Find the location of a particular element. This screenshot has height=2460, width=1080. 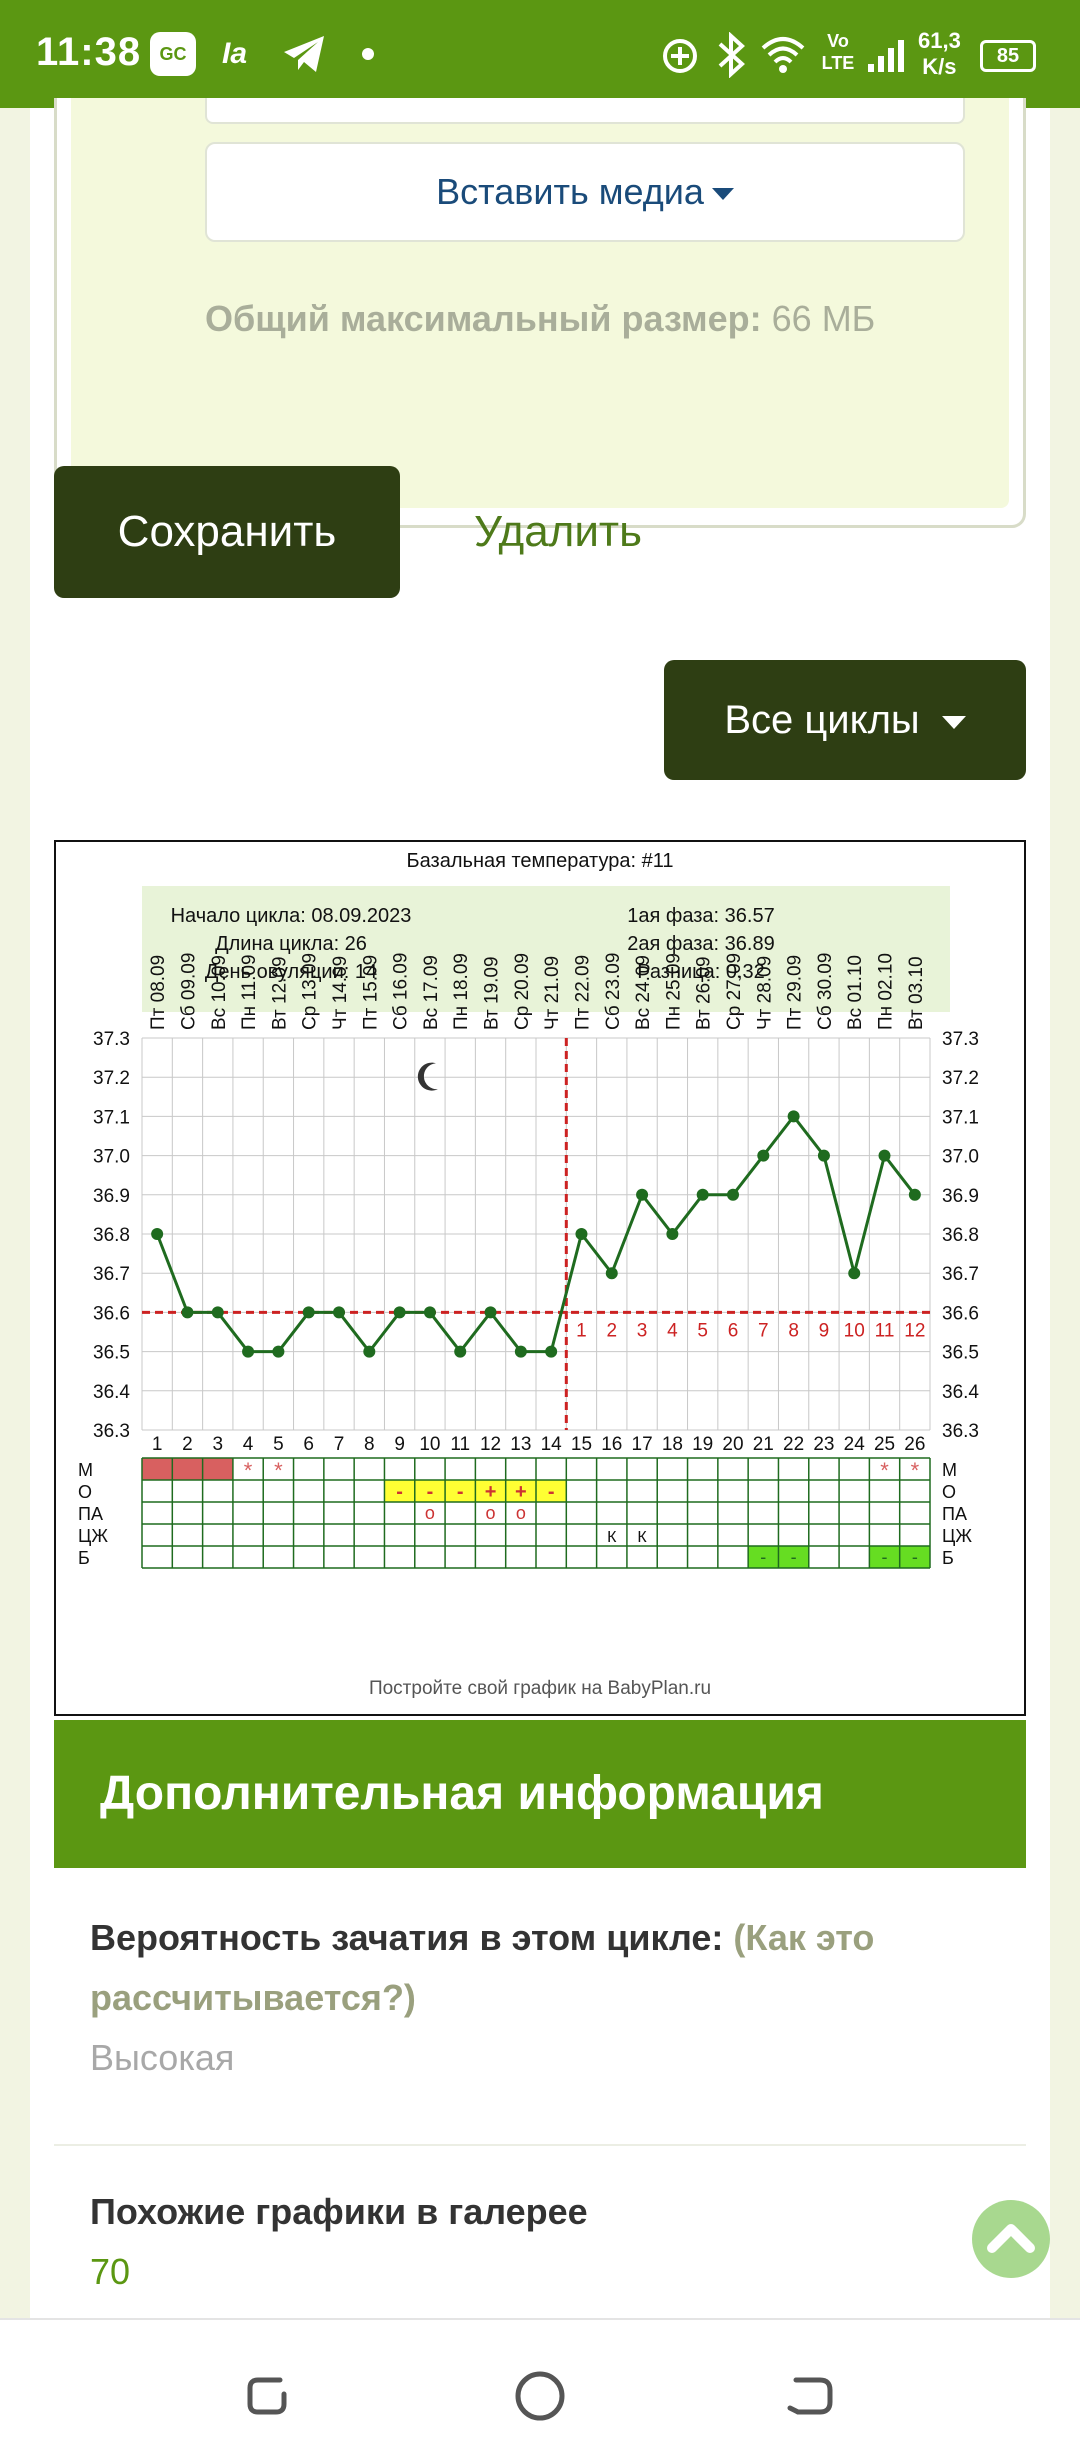

y-tick-label-left: 36.7 is located at coordinates (111, 1274).